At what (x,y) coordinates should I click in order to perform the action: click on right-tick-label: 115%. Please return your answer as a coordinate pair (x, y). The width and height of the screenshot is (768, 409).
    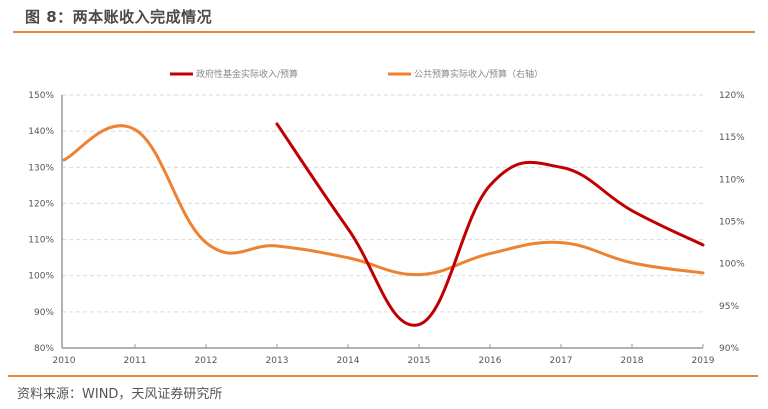
    Looking at the image, I should click on (732, 138).